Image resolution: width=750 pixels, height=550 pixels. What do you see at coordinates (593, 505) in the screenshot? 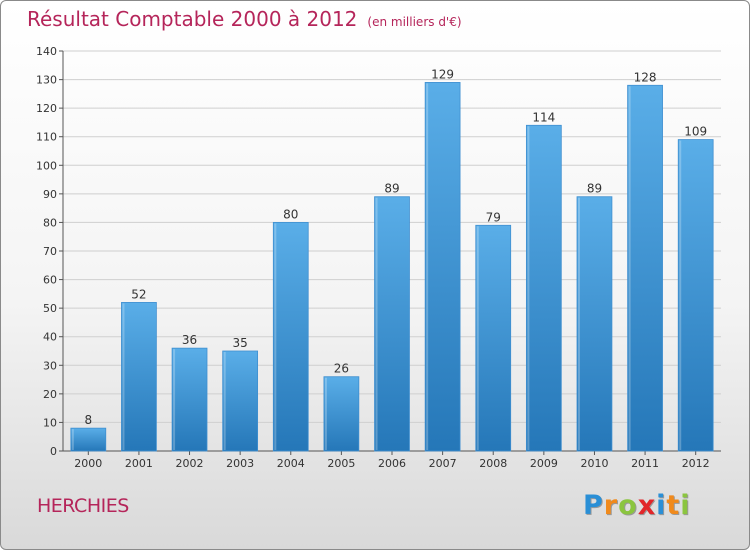
I see `logo-letter: P` at bounding box center [593, 505].